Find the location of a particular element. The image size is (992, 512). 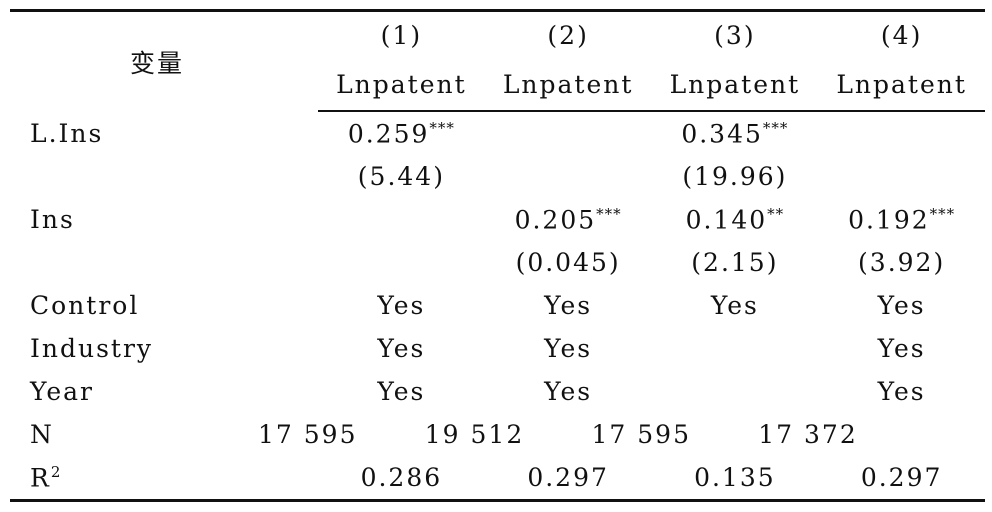

cell: 0.205*** is located at coordinates (568, 219).